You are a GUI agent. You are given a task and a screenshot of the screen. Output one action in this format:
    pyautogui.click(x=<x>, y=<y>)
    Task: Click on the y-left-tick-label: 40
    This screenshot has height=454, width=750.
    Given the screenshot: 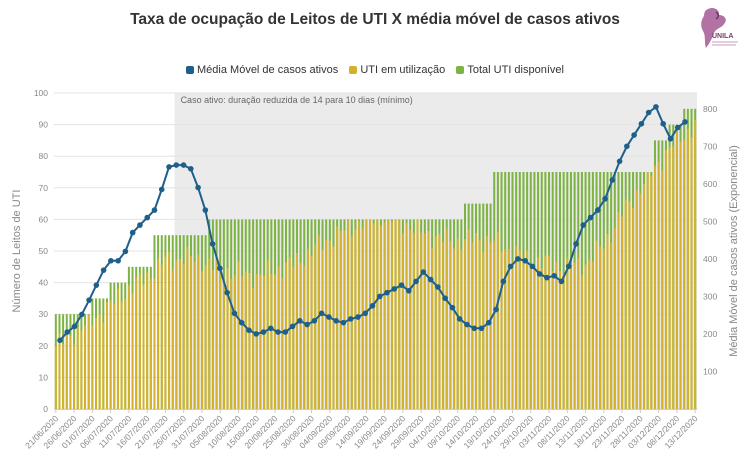 What is the action you would take?
    pyautogui.click(x=44, y=283)
    